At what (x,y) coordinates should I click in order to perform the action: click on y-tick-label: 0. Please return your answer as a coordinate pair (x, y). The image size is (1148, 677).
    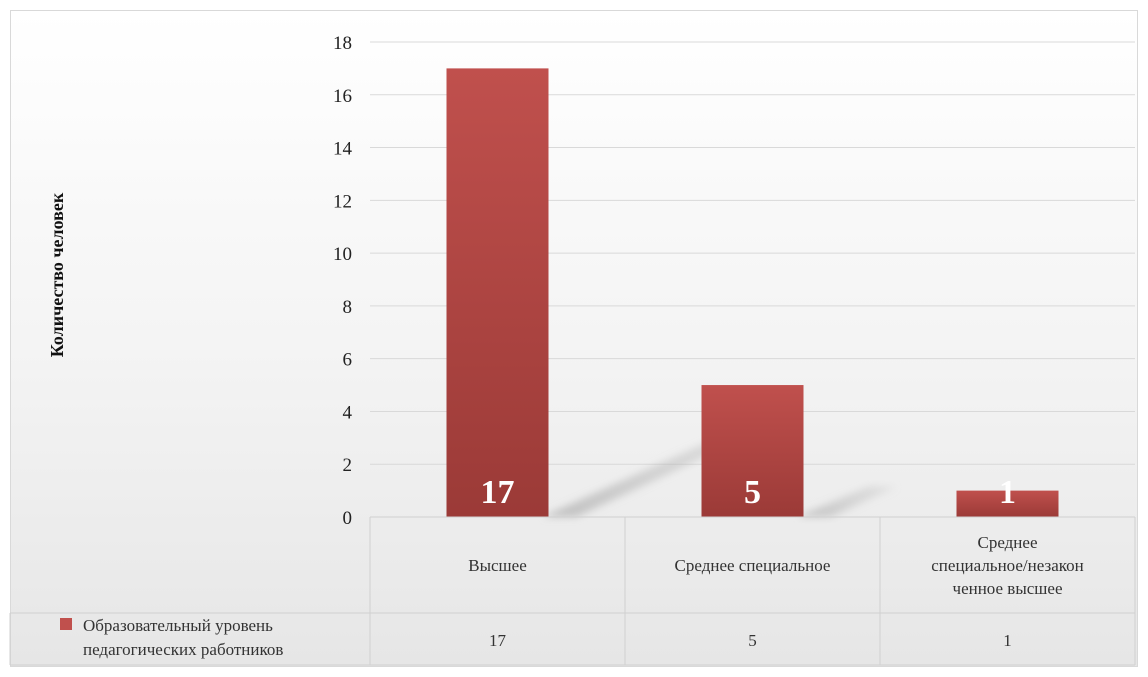
    Looking at the image, I should click on (348, 518).